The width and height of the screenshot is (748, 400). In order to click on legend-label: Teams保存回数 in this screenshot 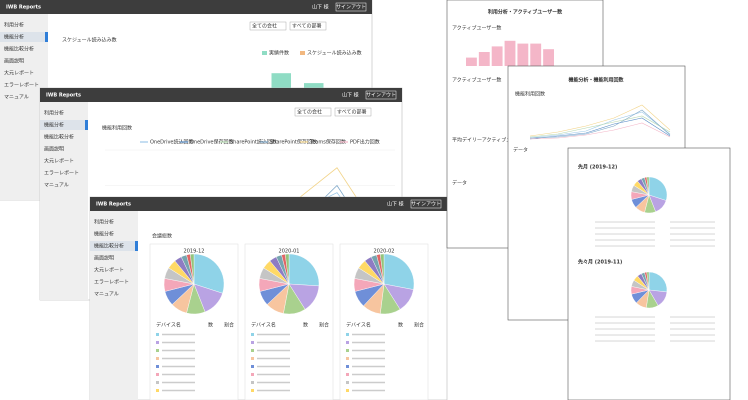, I will do `click(327, 142)`.